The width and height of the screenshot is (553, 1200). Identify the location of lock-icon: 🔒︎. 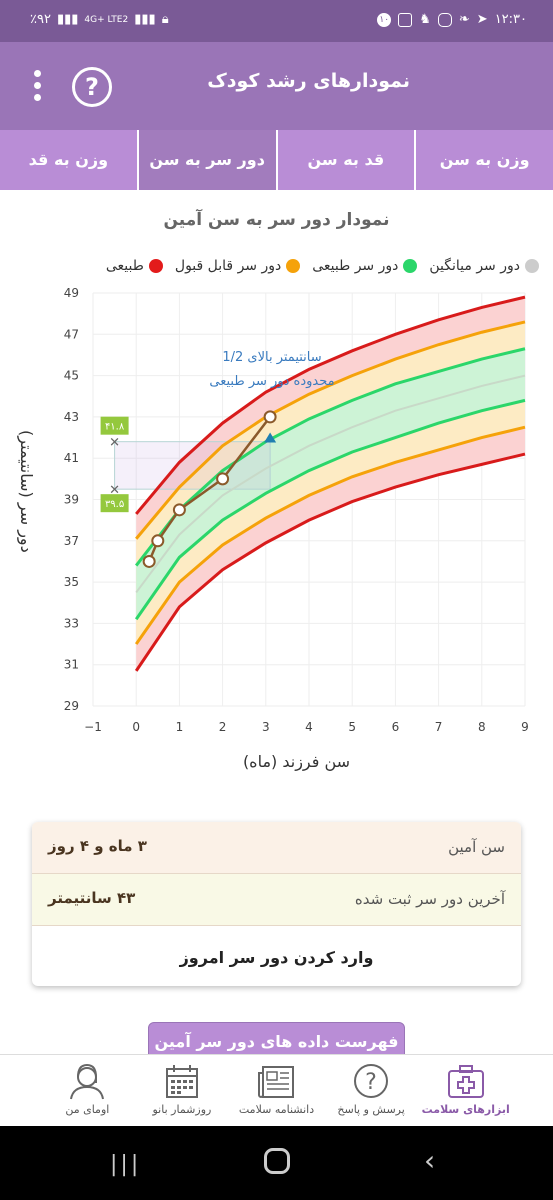
(165, 19).